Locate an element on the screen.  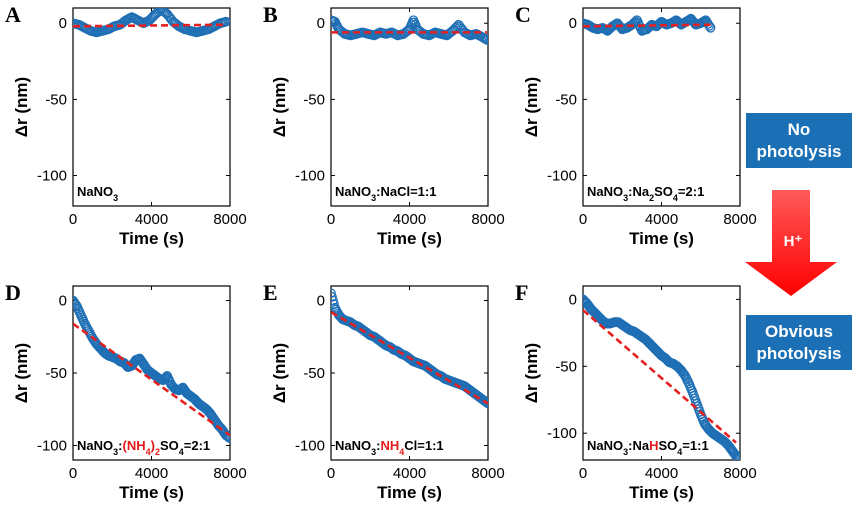
annotation-segment: :Na is located at coordinates (639, 191).